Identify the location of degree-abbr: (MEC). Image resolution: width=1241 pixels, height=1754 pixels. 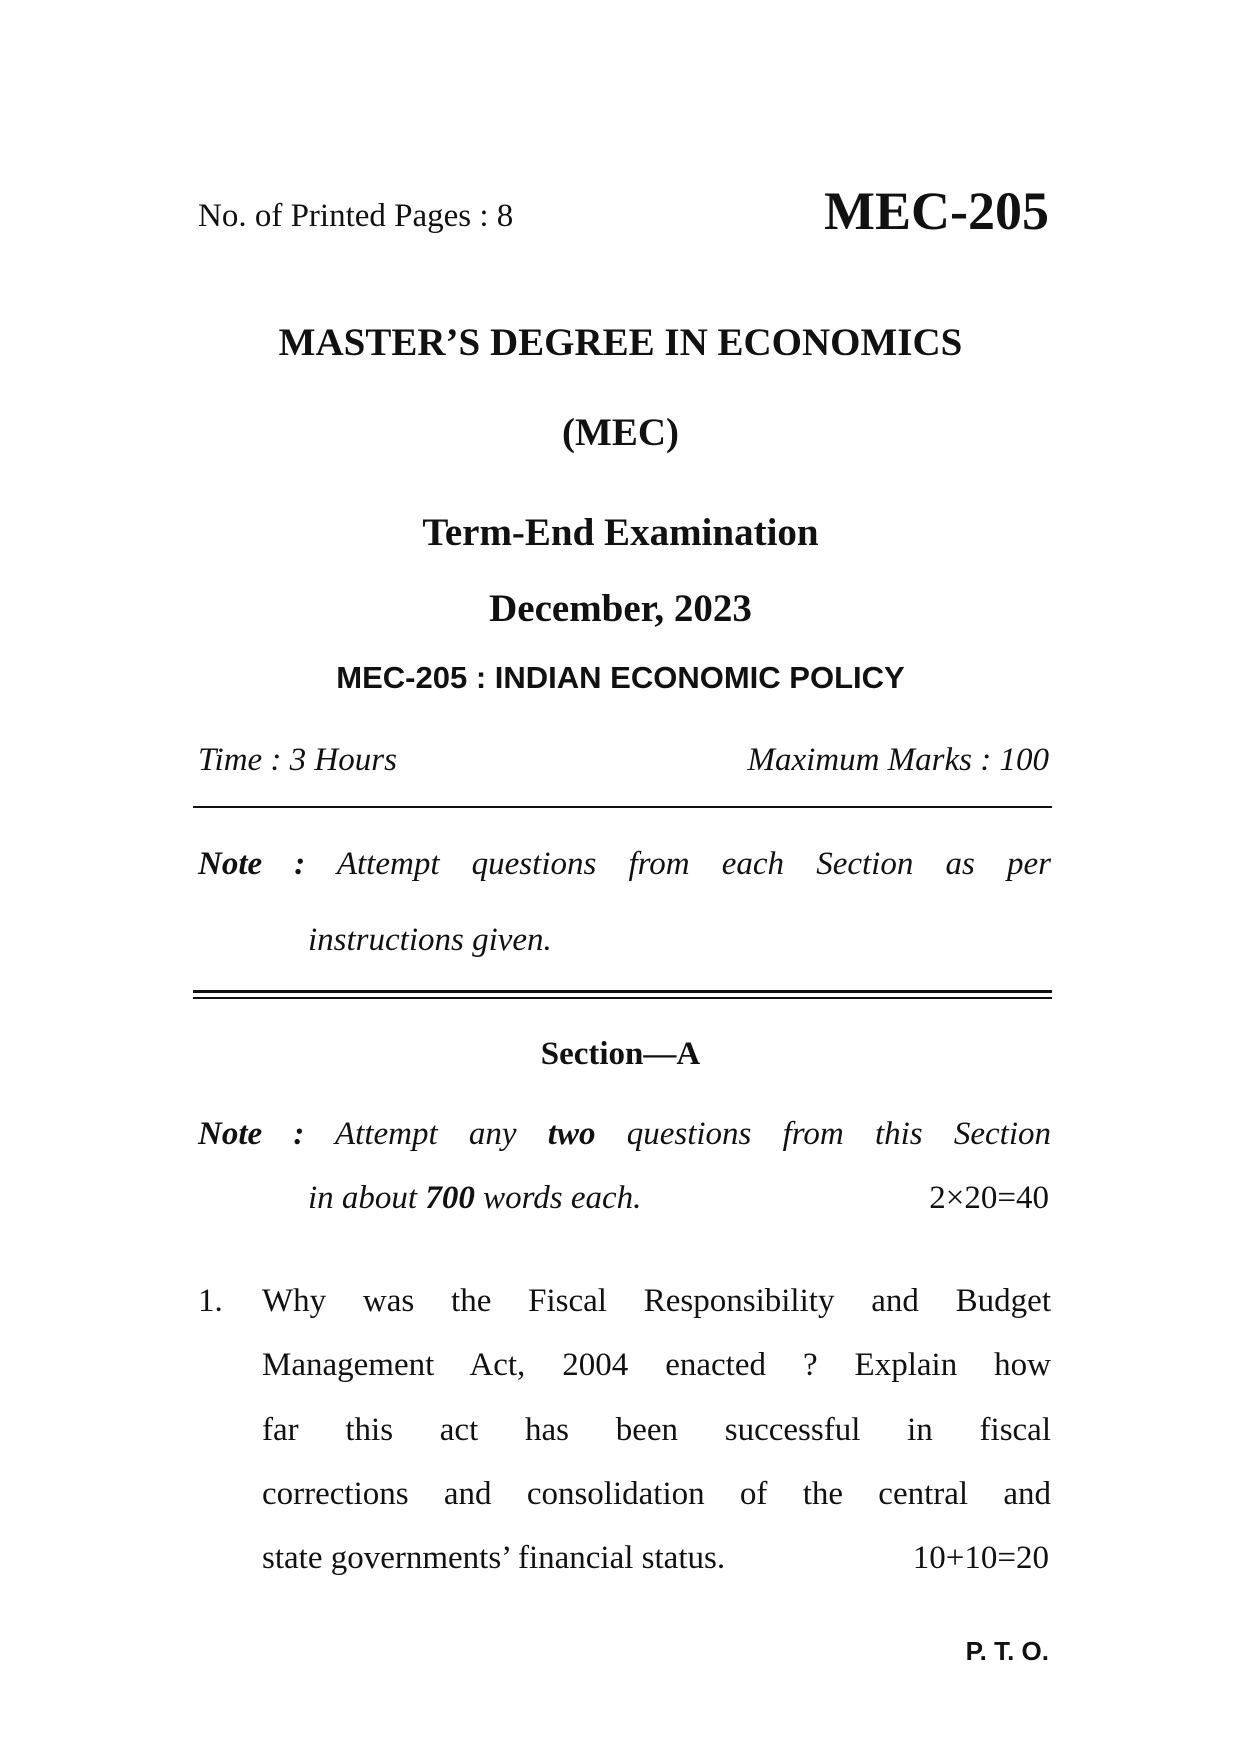
(620, 432).